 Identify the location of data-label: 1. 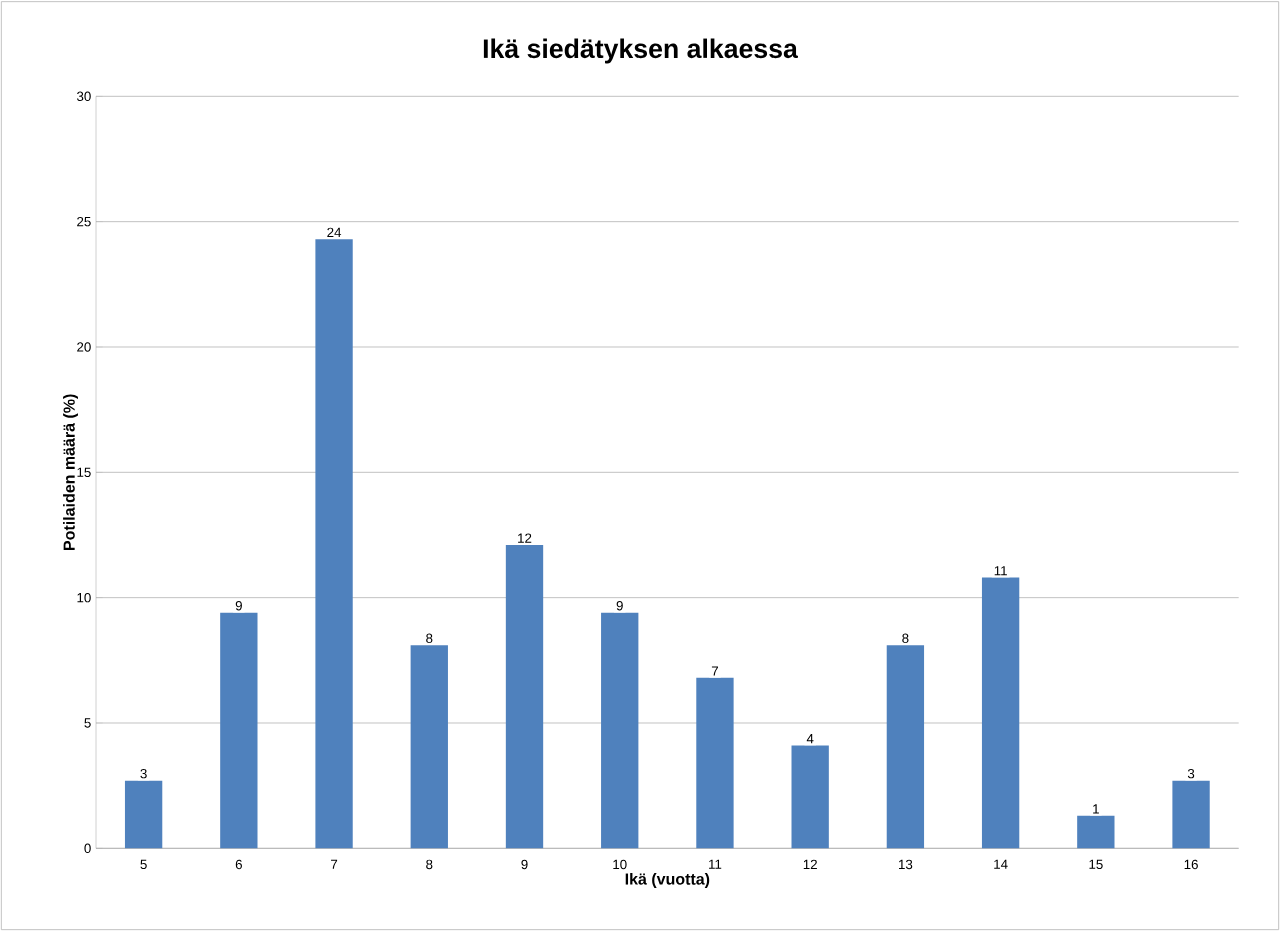
(1096, 809).